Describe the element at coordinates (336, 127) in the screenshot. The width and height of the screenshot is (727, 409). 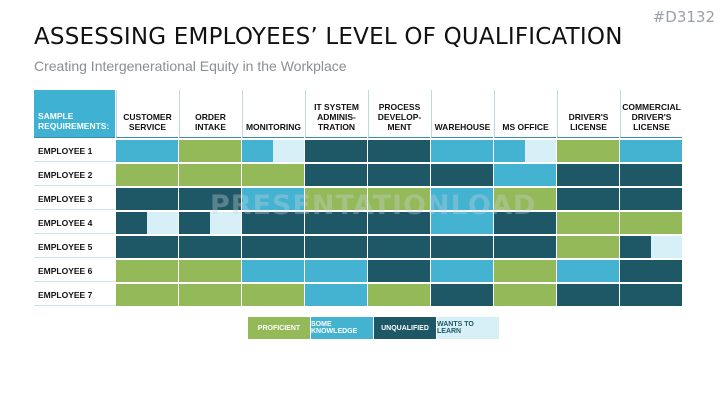
I see `column-header-line: TRATION` at that location.